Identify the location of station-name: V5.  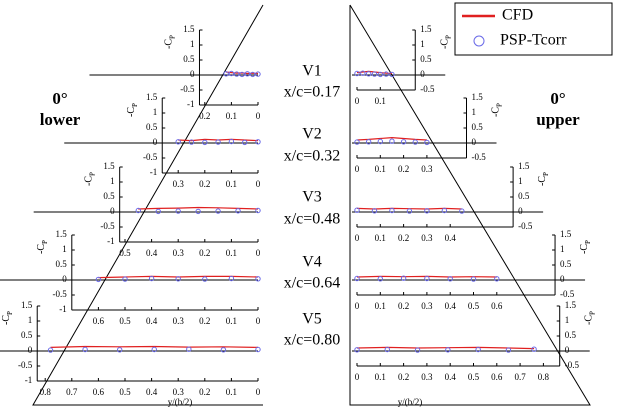
(312, 319).